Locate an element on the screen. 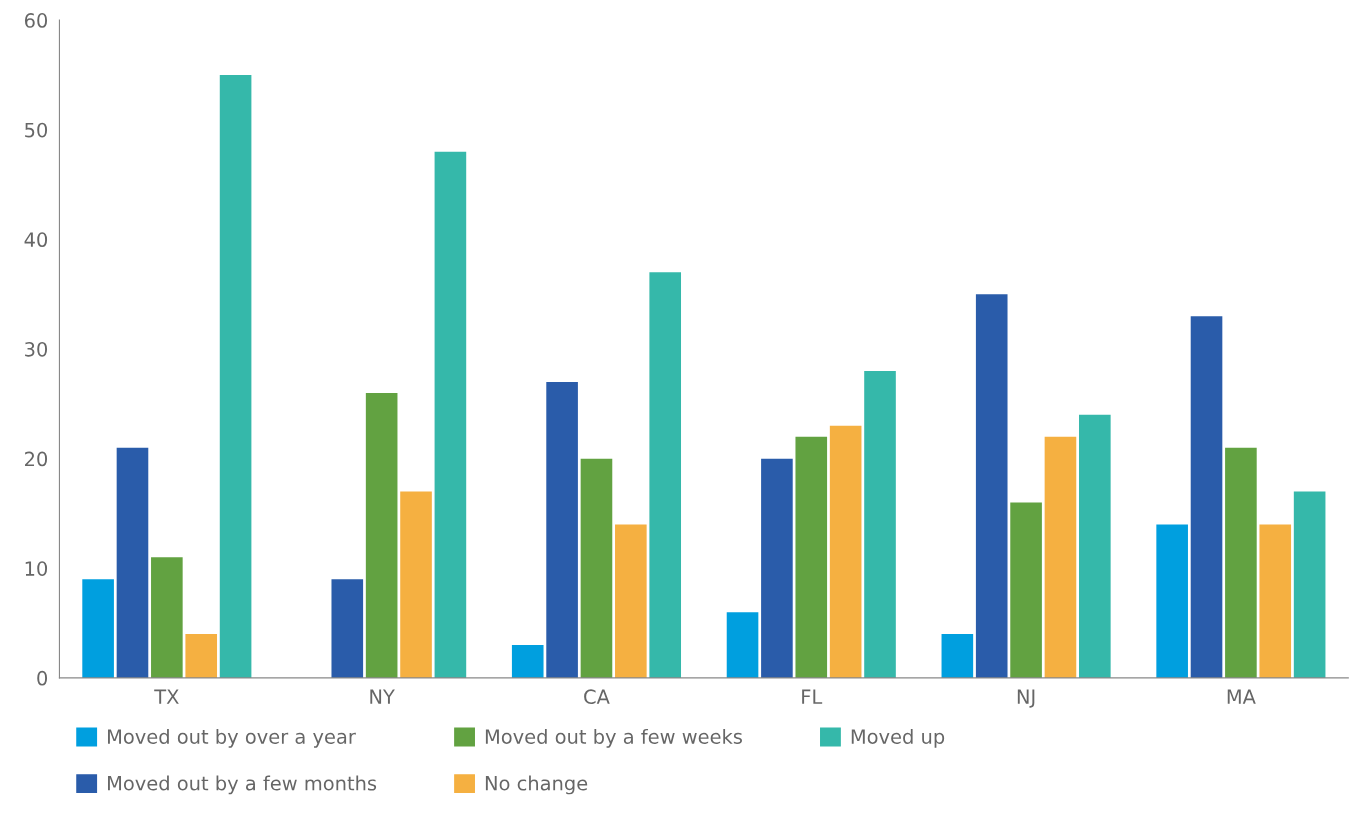 This screenshot has height=839, width=1351. x-tick-label: TX is located at coordinates (166, 696).